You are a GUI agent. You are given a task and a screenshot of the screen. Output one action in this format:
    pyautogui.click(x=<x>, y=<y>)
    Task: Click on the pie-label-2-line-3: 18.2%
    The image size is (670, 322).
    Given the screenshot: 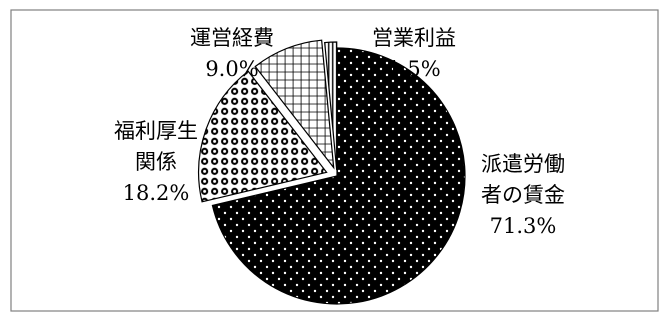 What is the action you would take?
    pyautogui.click(x=156, y=193)
    